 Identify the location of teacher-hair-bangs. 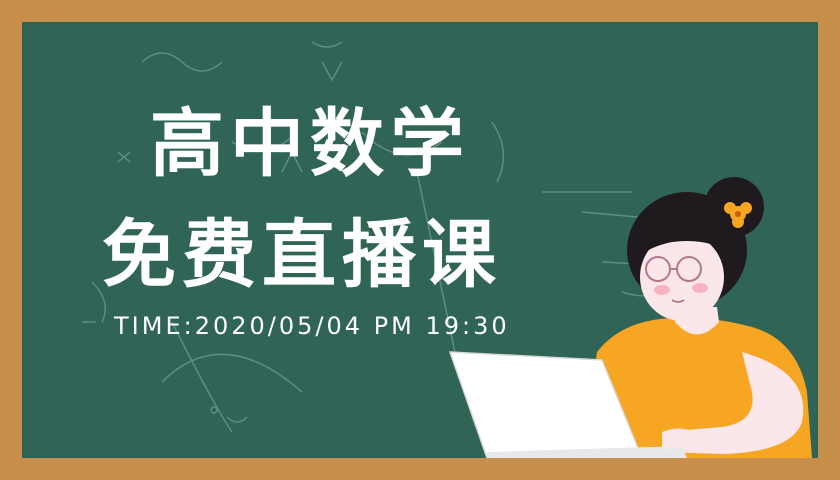
(683, 237).